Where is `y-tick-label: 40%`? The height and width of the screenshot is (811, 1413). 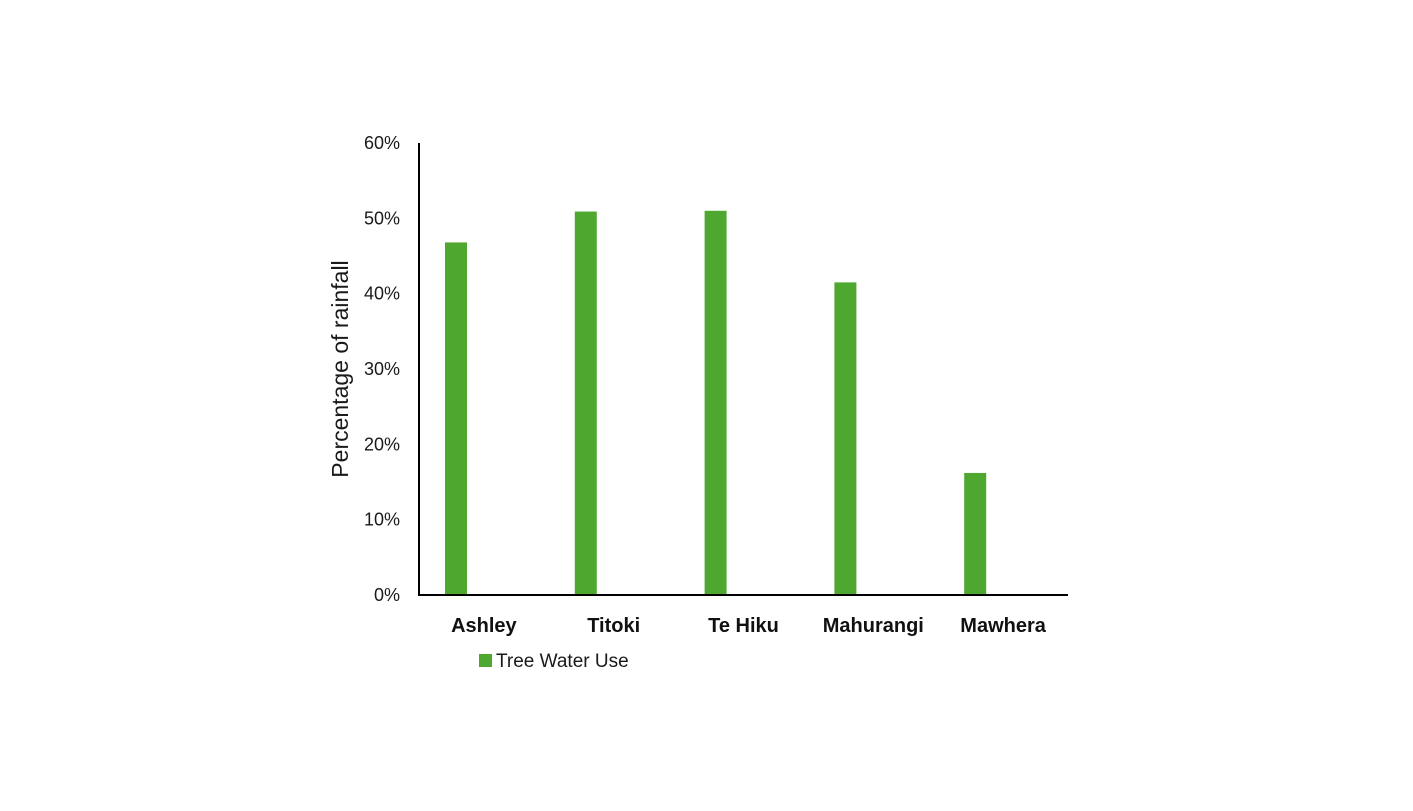 y-tick-label: 40% is located at coordinates (382, 294).